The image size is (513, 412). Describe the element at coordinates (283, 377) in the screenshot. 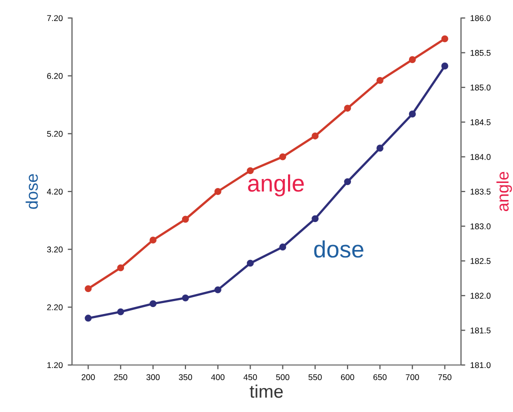

I see `x-tick-label: 500` at that location.